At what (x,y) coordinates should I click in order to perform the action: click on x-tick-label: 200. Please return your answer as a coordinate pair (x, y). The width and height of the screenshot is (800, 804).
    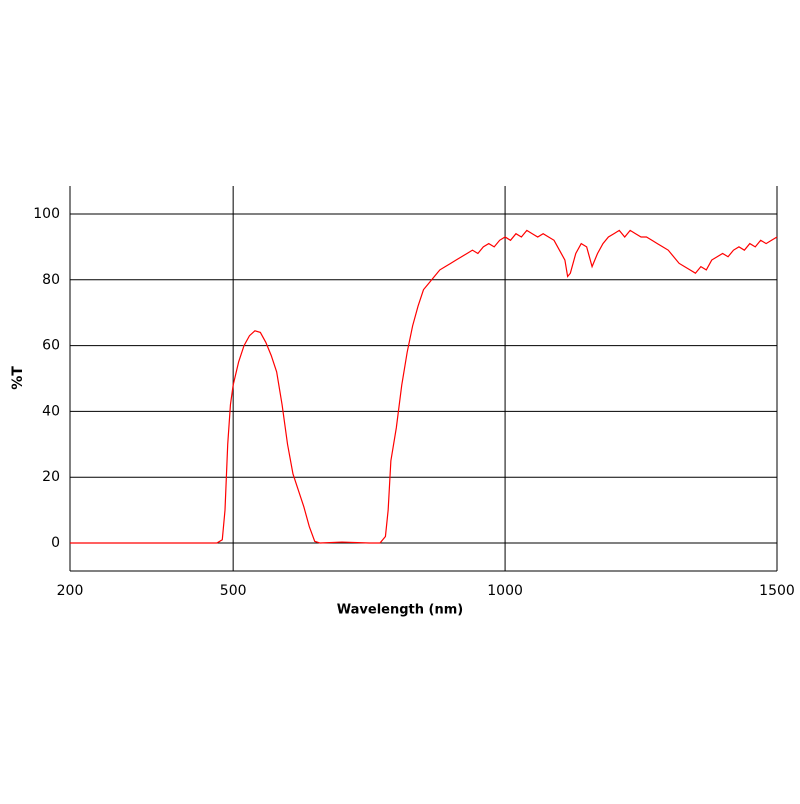
    Looking at the image, I should click on (70, 591).